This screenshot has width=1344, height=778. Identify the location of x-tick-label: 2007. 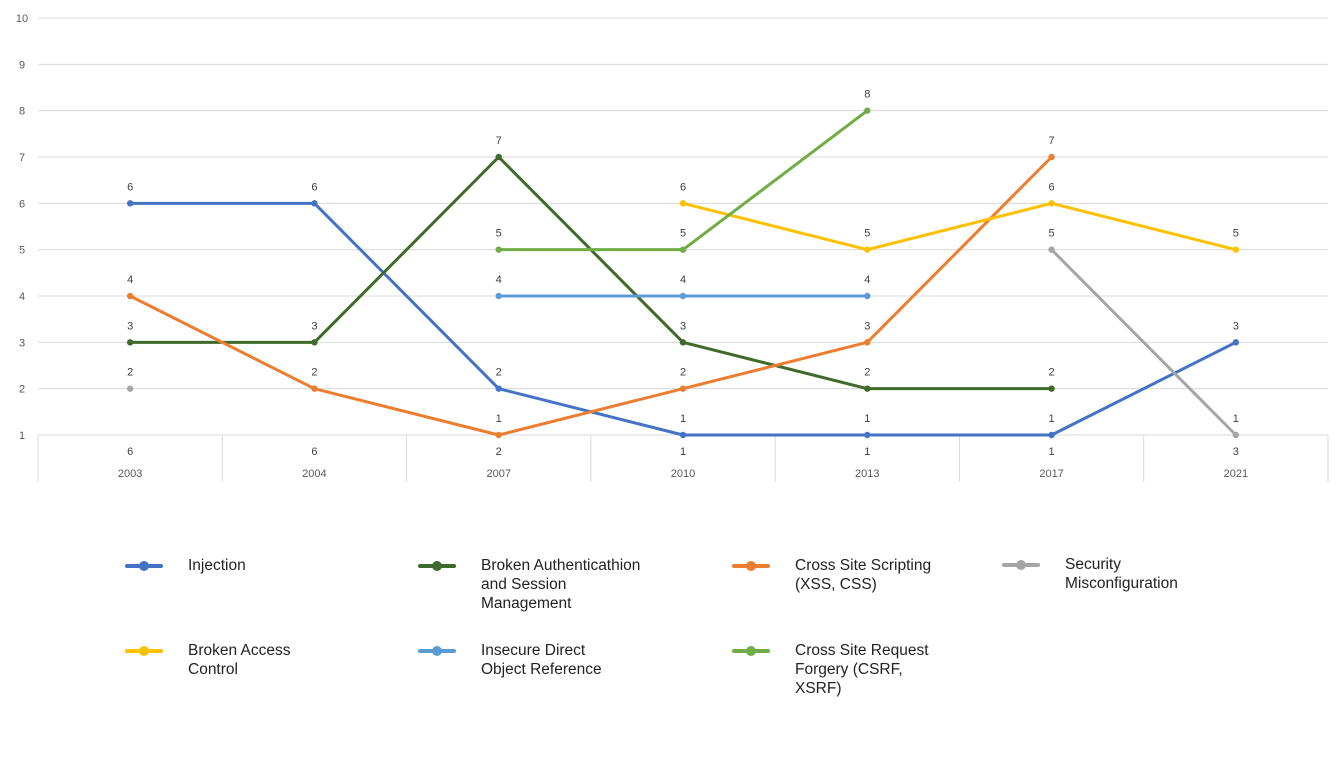
(498, 474).